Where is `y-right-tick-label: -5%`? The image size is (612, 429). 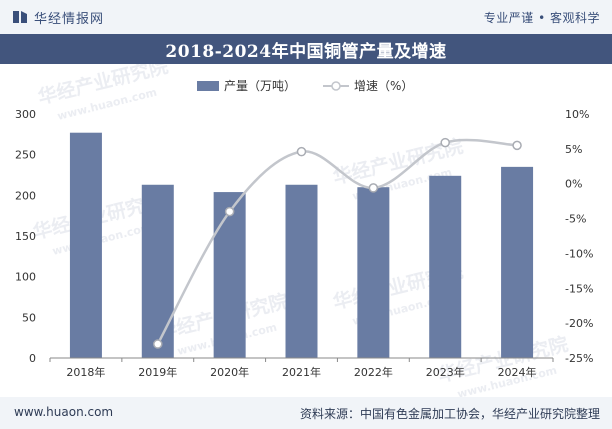
y-right-tick-label: -5% is located at coordinates (575, 219).